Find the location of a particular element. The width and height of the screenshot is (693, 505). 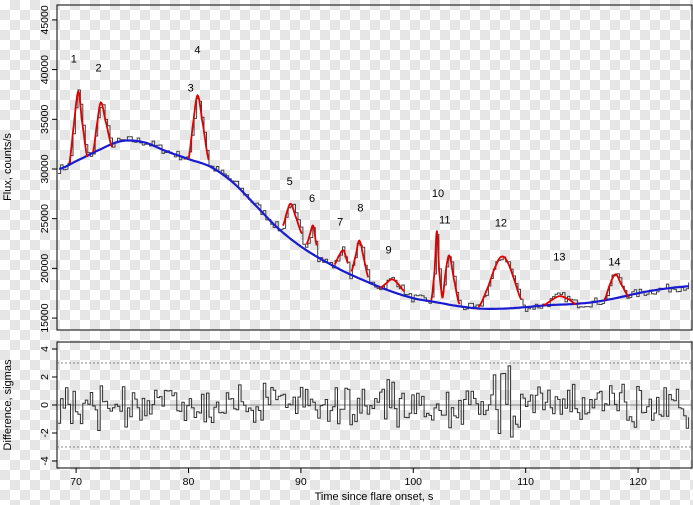

peak-label-12: 12 is located at coordinates (501, 224).